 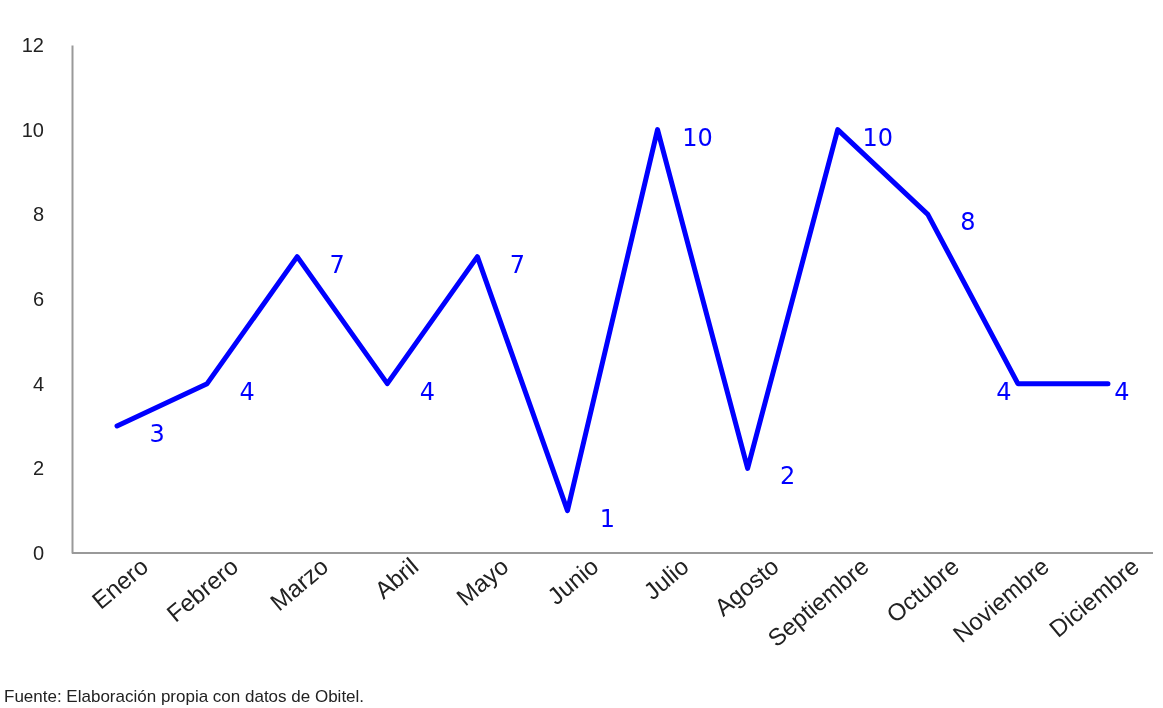 What do you see at coordinates (32, 129) in the screenshot?
I see `y-tick-label: 10` at bounding box center [32, 129].